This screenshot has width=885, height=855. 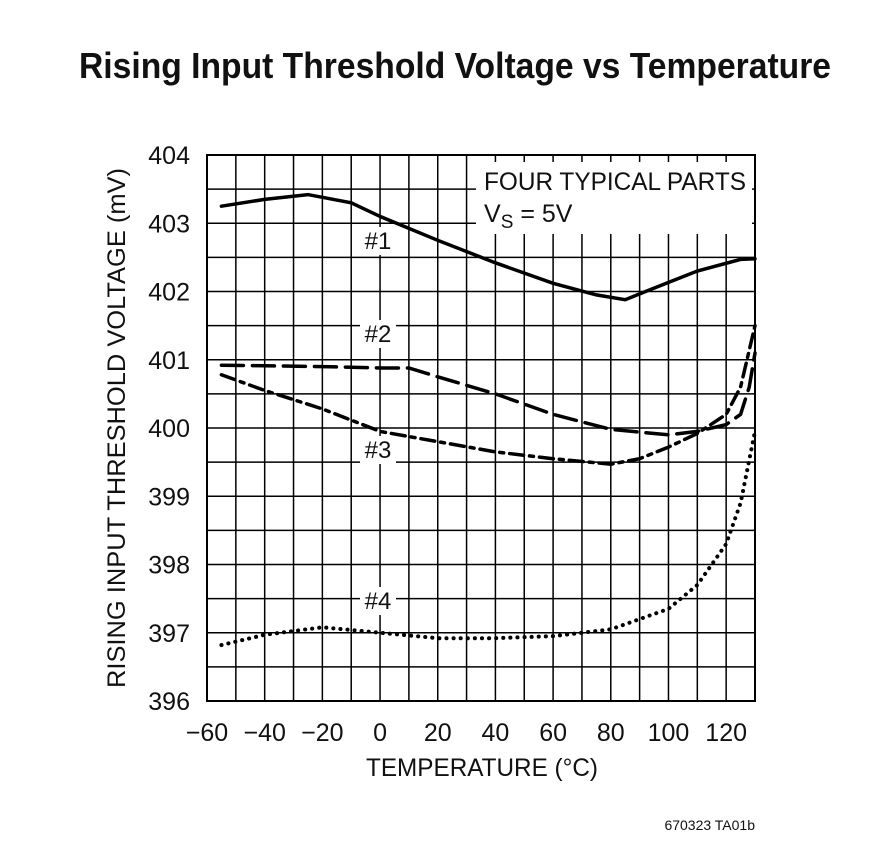 I want to click on x-tick-label: 120, so click(x=726, y=733).